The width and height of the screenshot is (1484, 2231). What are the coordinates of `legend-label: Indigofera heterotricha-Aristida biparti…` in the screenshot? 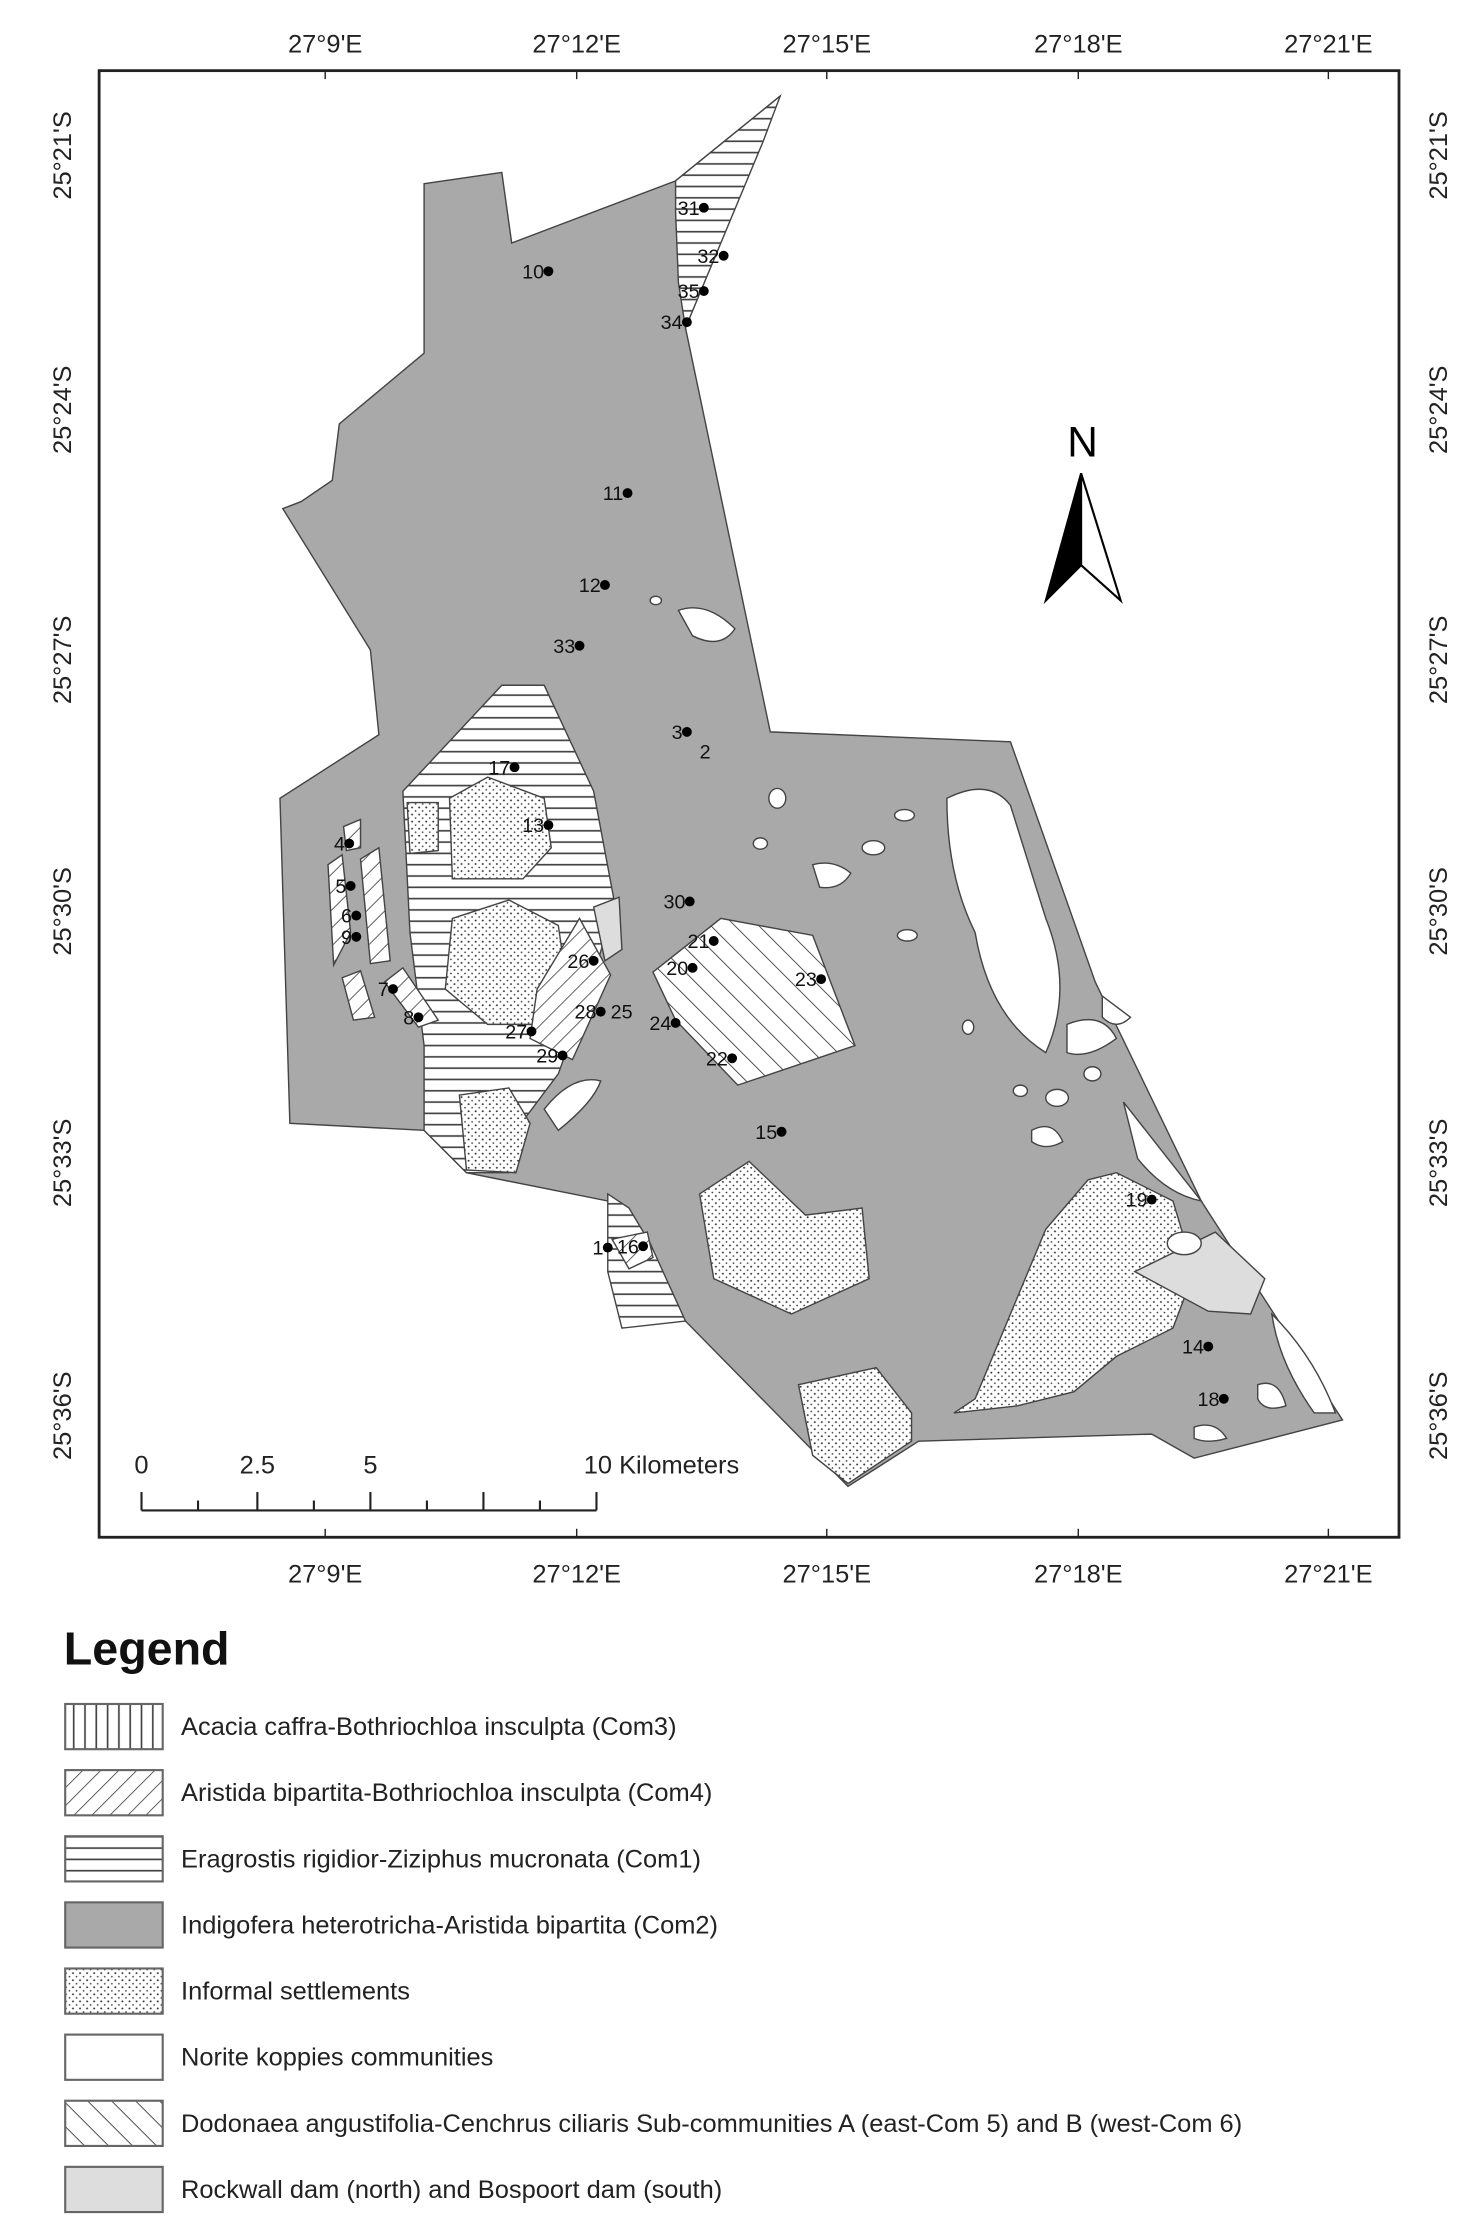 It's located at (449, 1925).